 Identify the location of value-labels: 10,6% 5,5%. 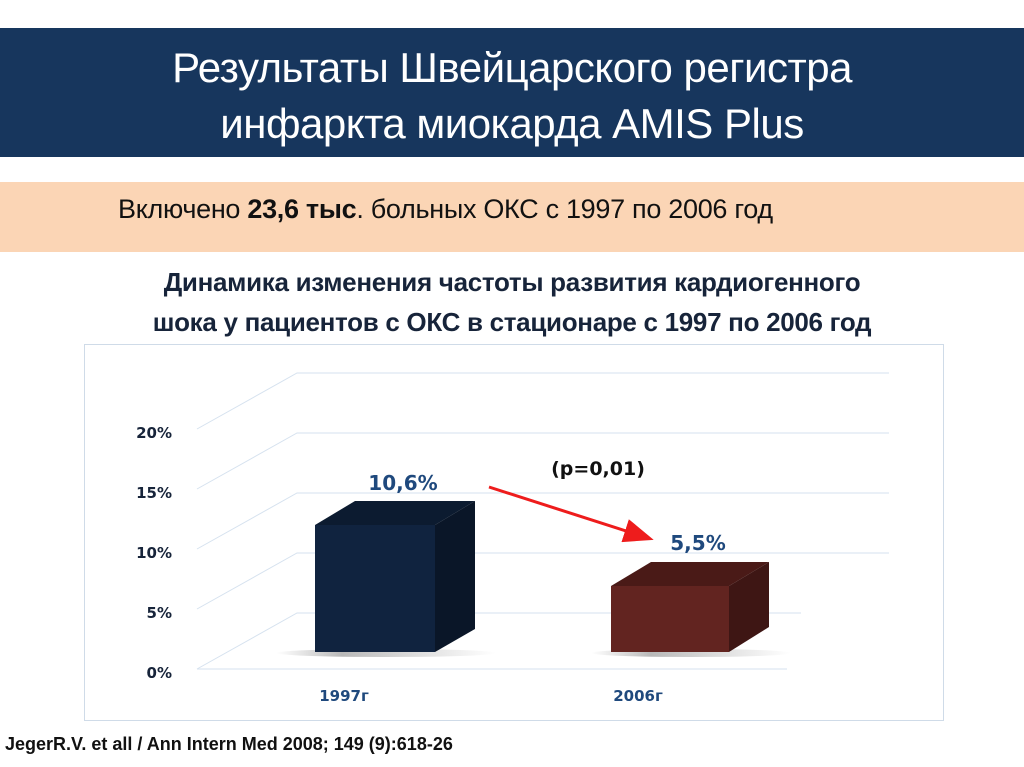
(546, 513).